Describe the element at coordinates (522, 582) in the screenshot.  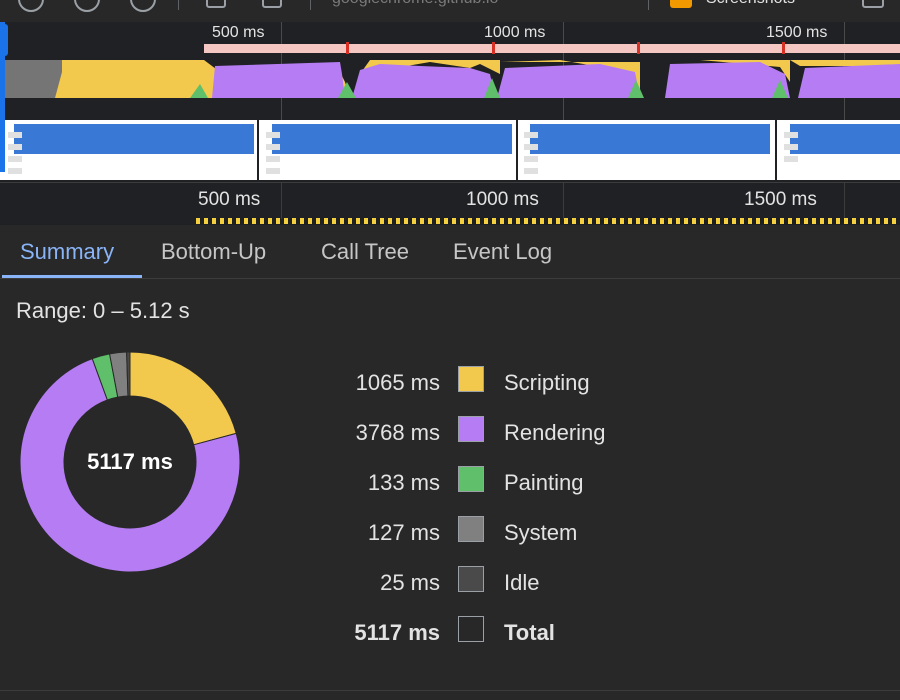
I see `legend-label: Idle` at that location.